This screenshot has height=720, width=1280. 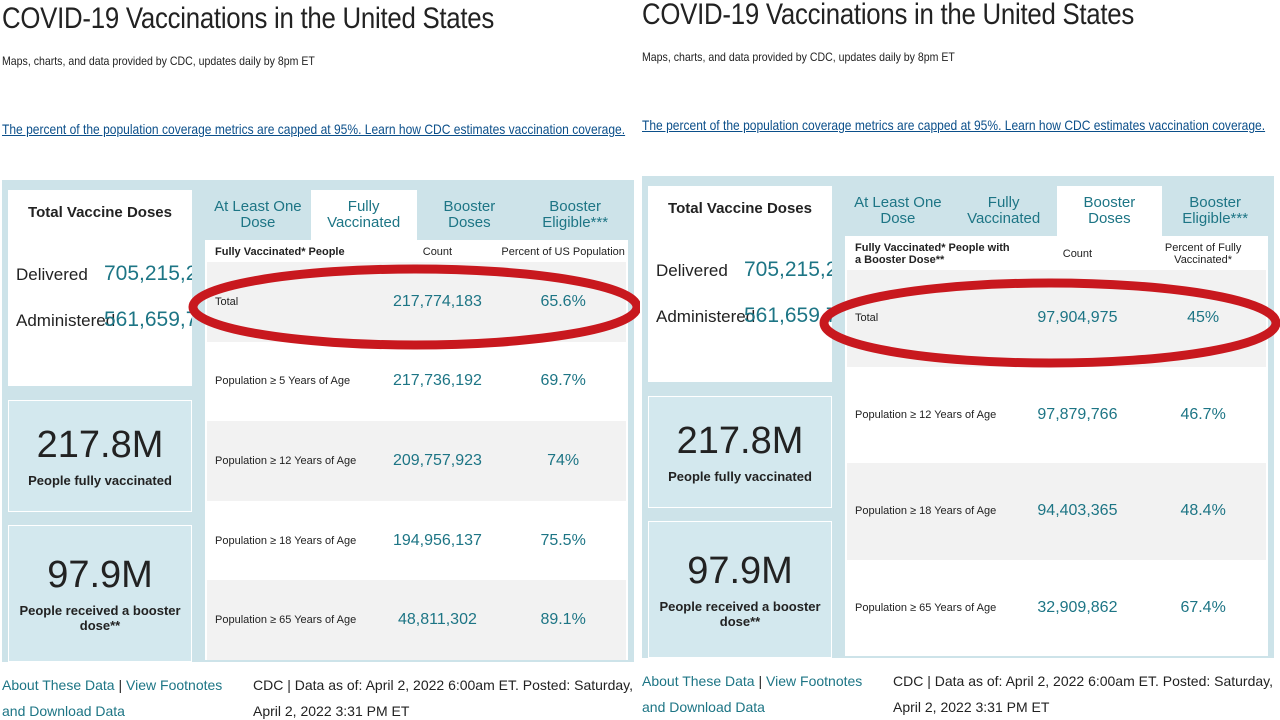 I want to click on totals-row: Administered561,659,770, so click(x=104, y=320).